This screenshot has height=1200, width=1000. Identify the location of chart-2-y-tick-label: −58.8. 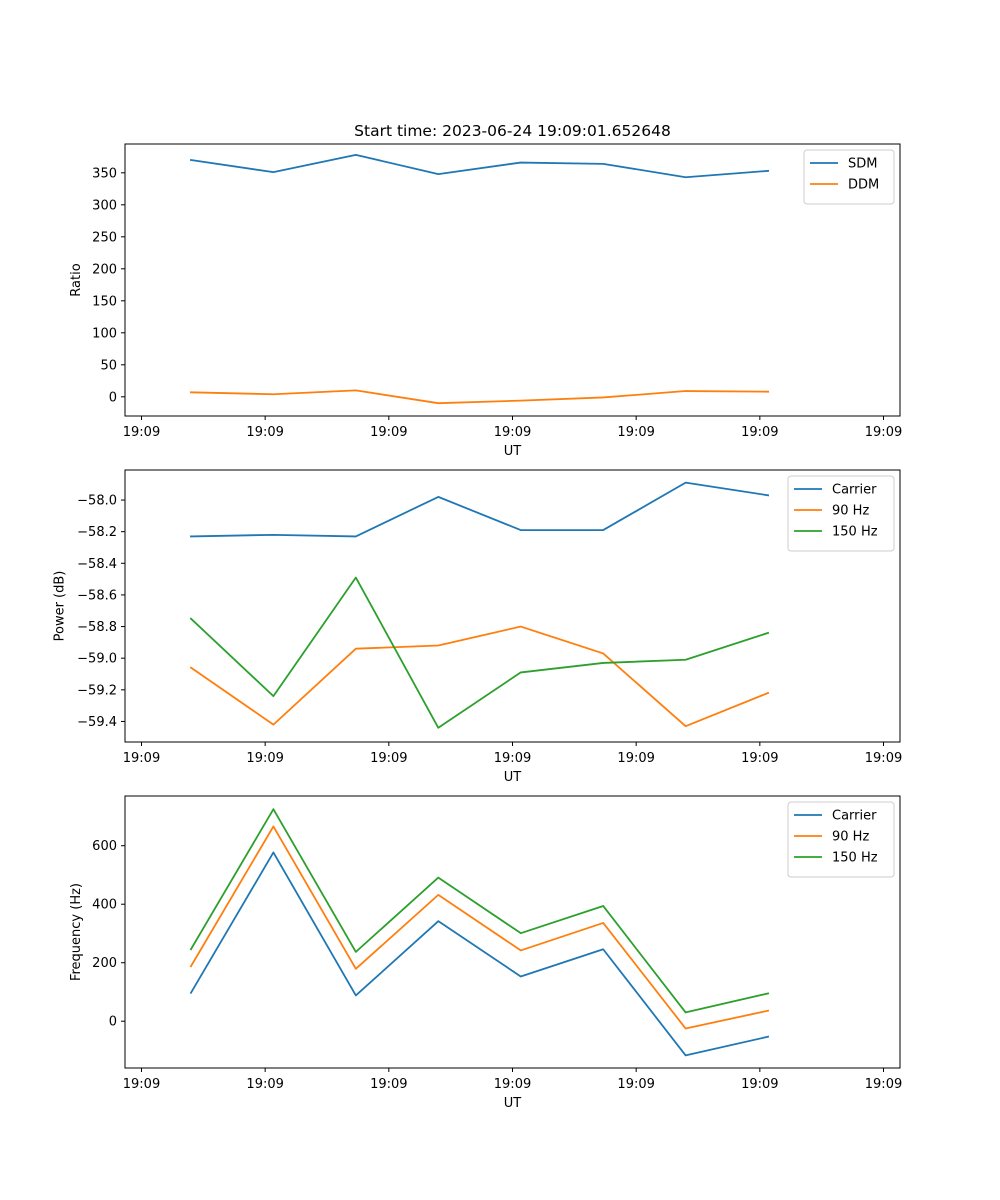
(97, 627).